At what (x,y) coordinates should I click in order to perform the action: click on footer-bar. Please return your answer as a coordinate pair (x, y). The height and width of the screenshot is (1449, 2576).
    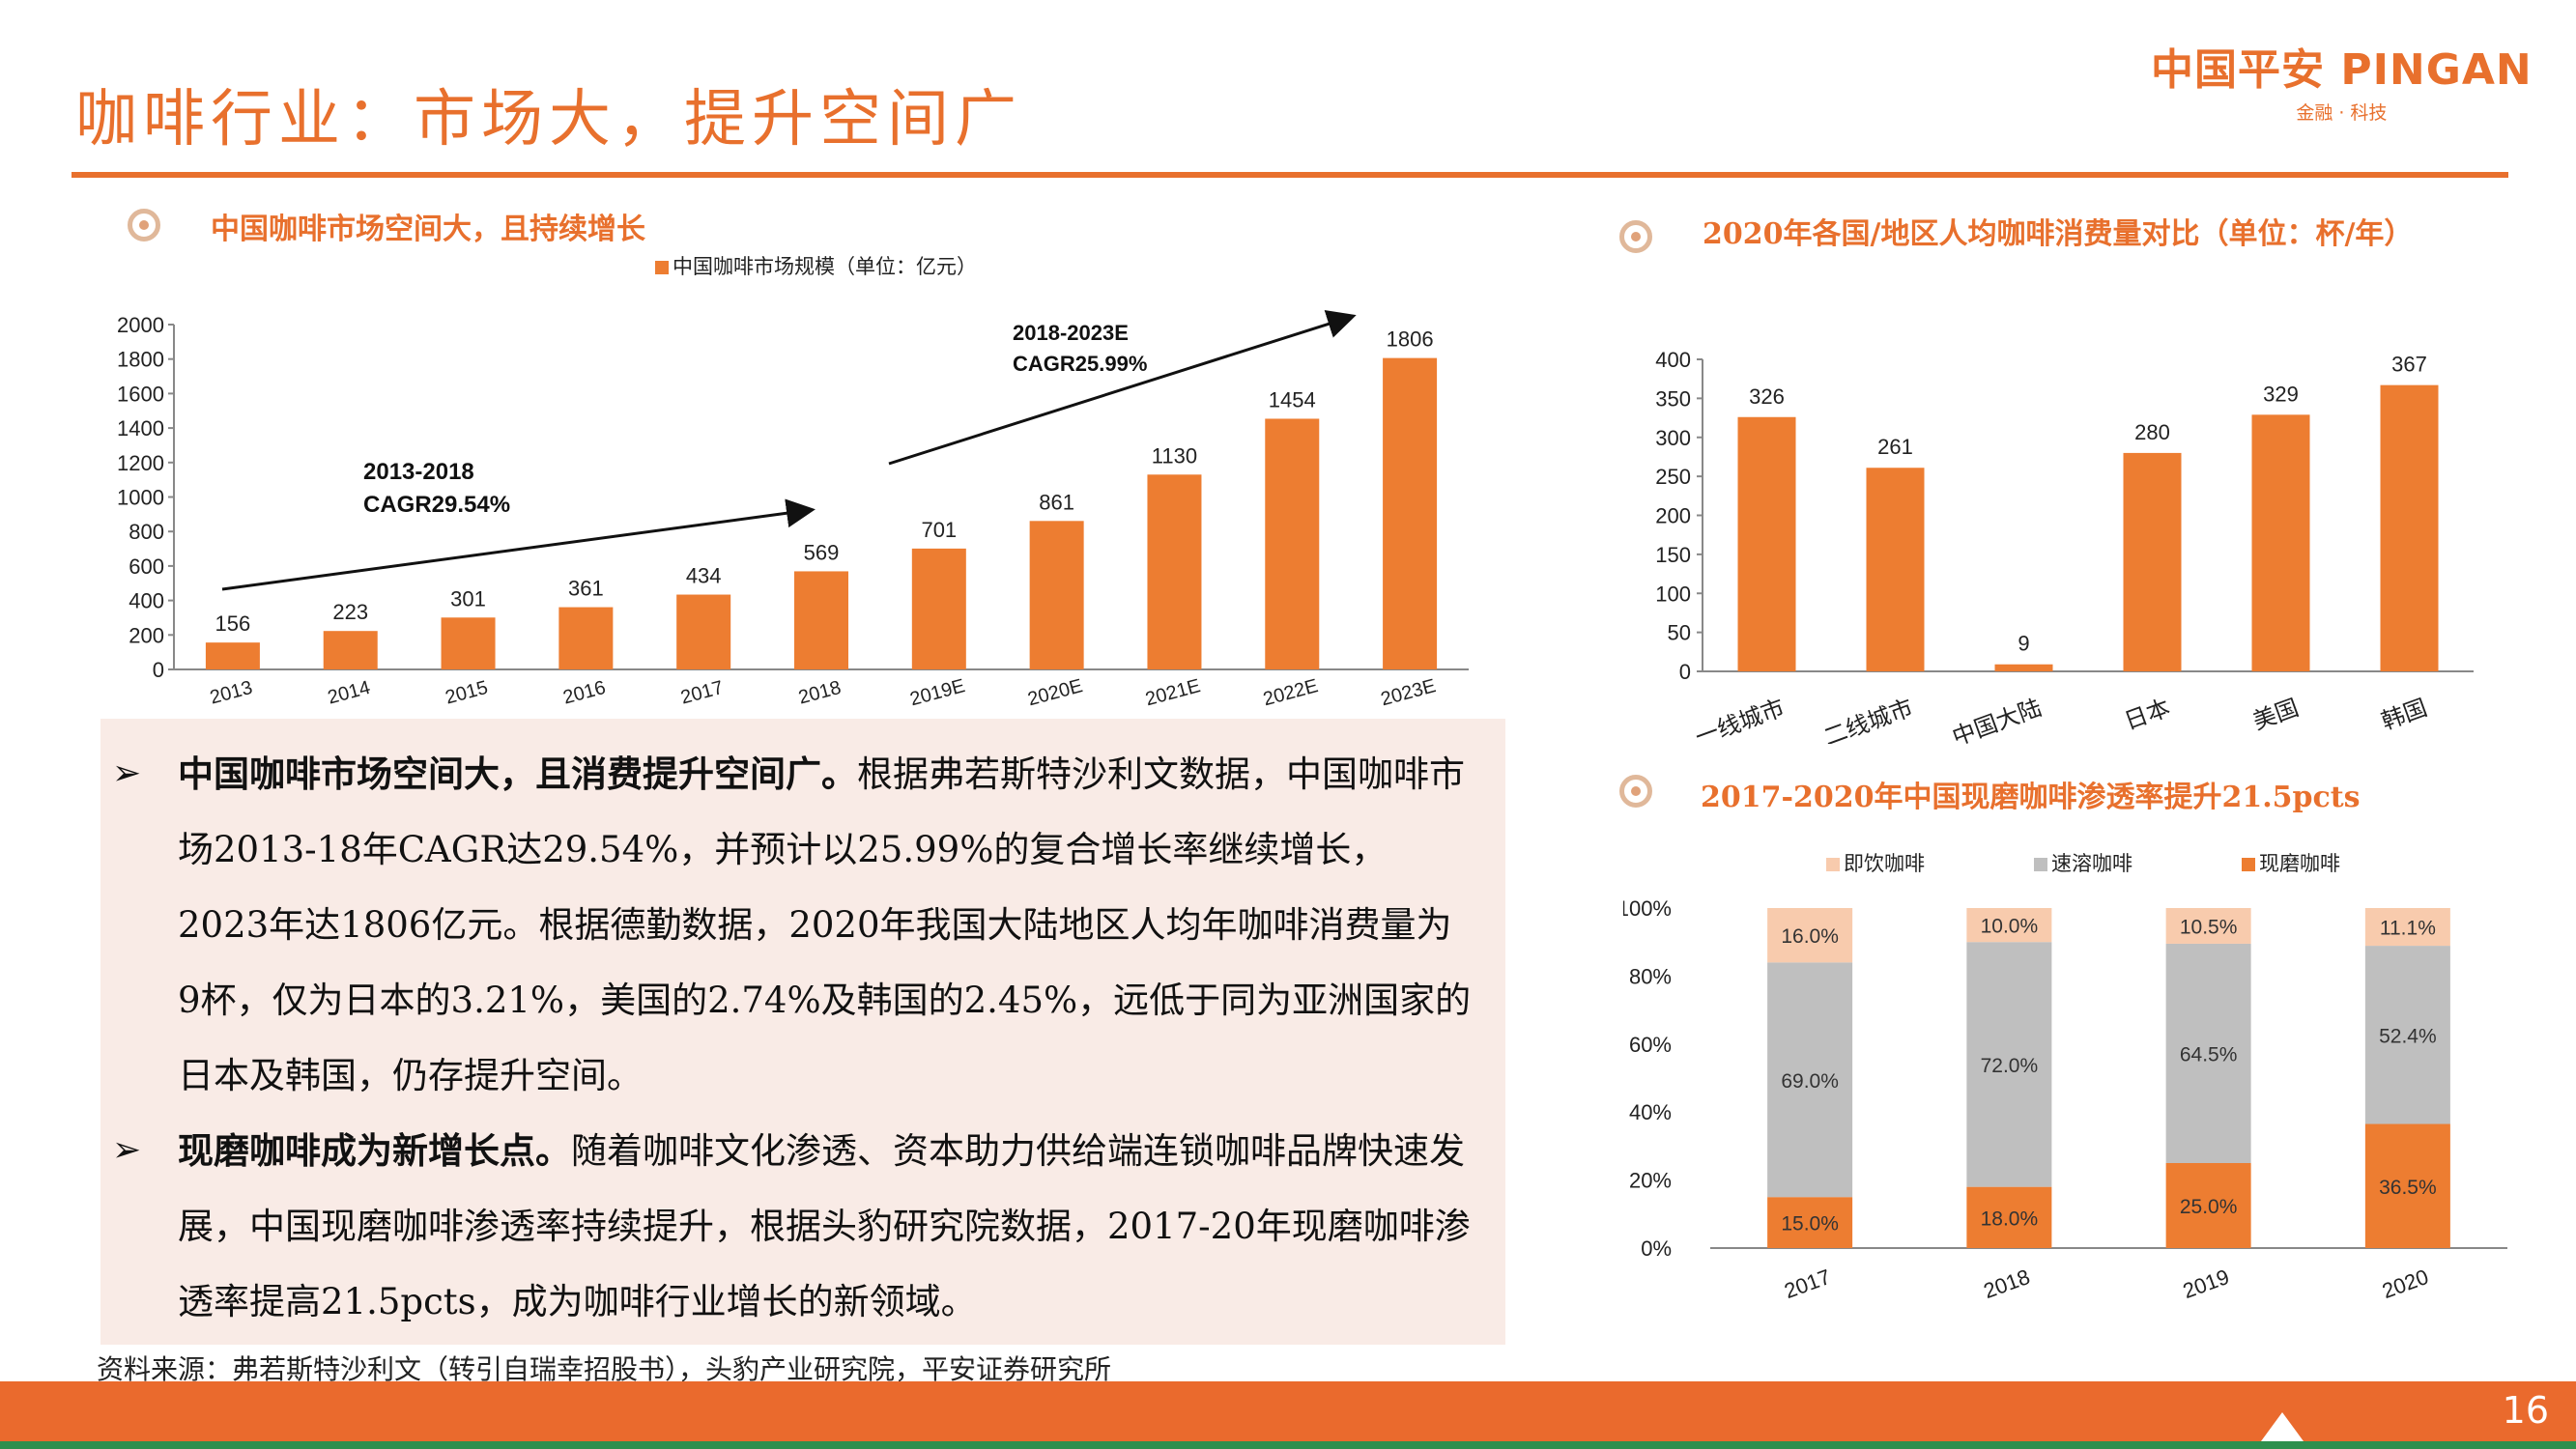
    Looking at the image, I should click on (1288, 1411).